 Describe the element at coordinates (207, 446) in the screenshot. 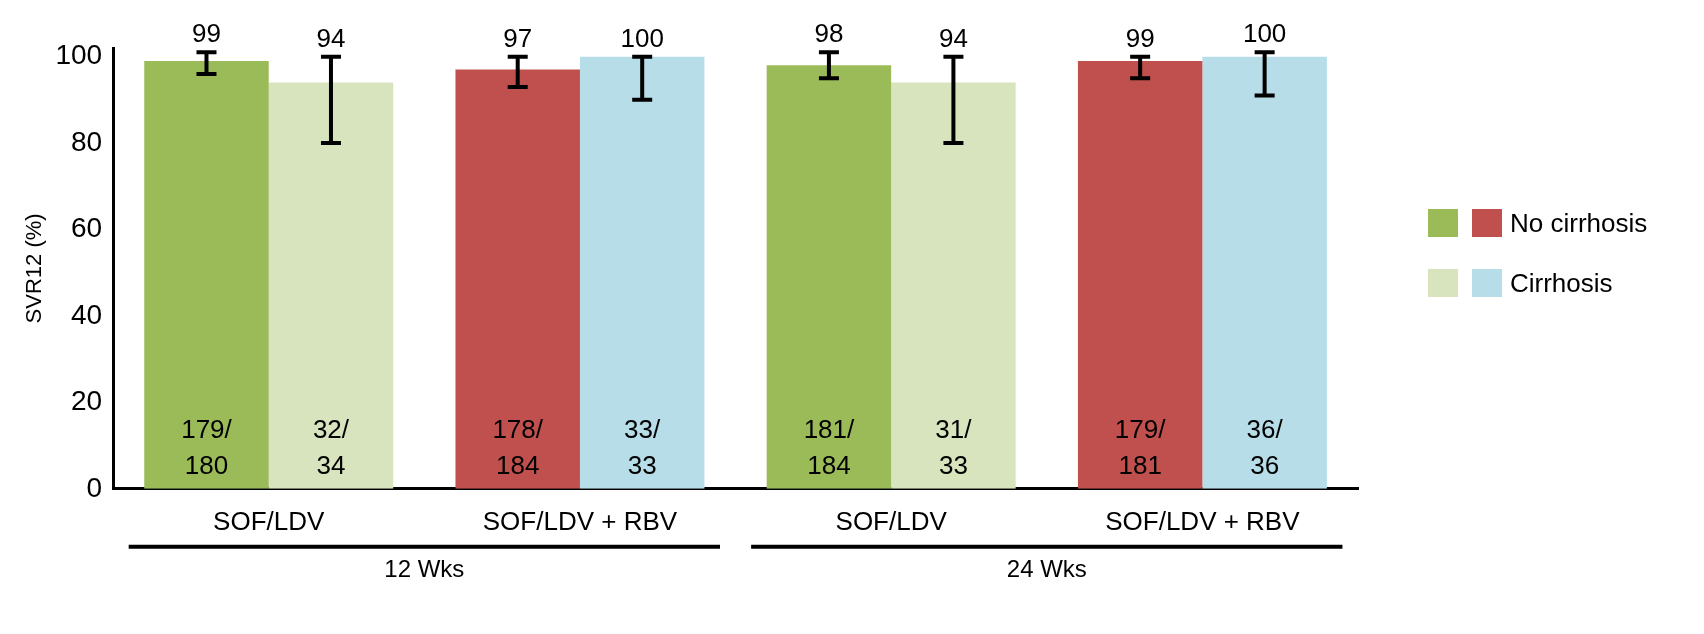

I see `annotation: 179/180` at that location.